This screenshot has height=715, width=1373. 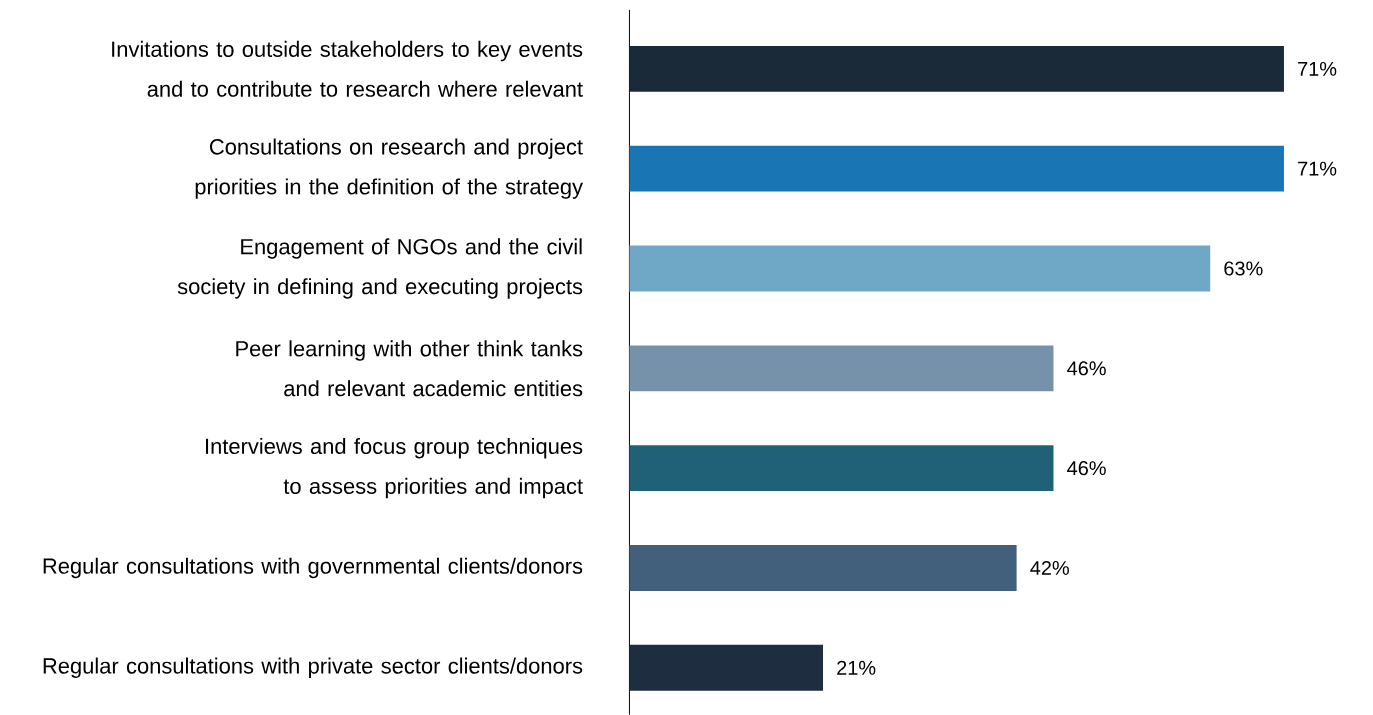 I want to click on data-label: 42%, so click(x=1049, y=567).